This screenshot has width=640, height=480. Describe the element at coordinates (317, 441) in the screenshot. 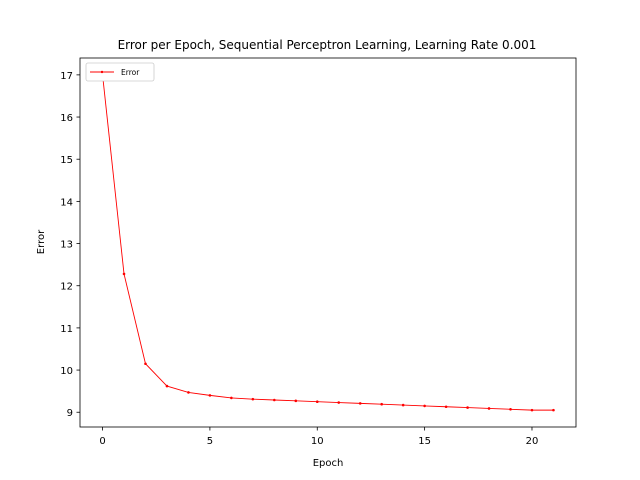

I see `x-tick-label: 10` at that location.